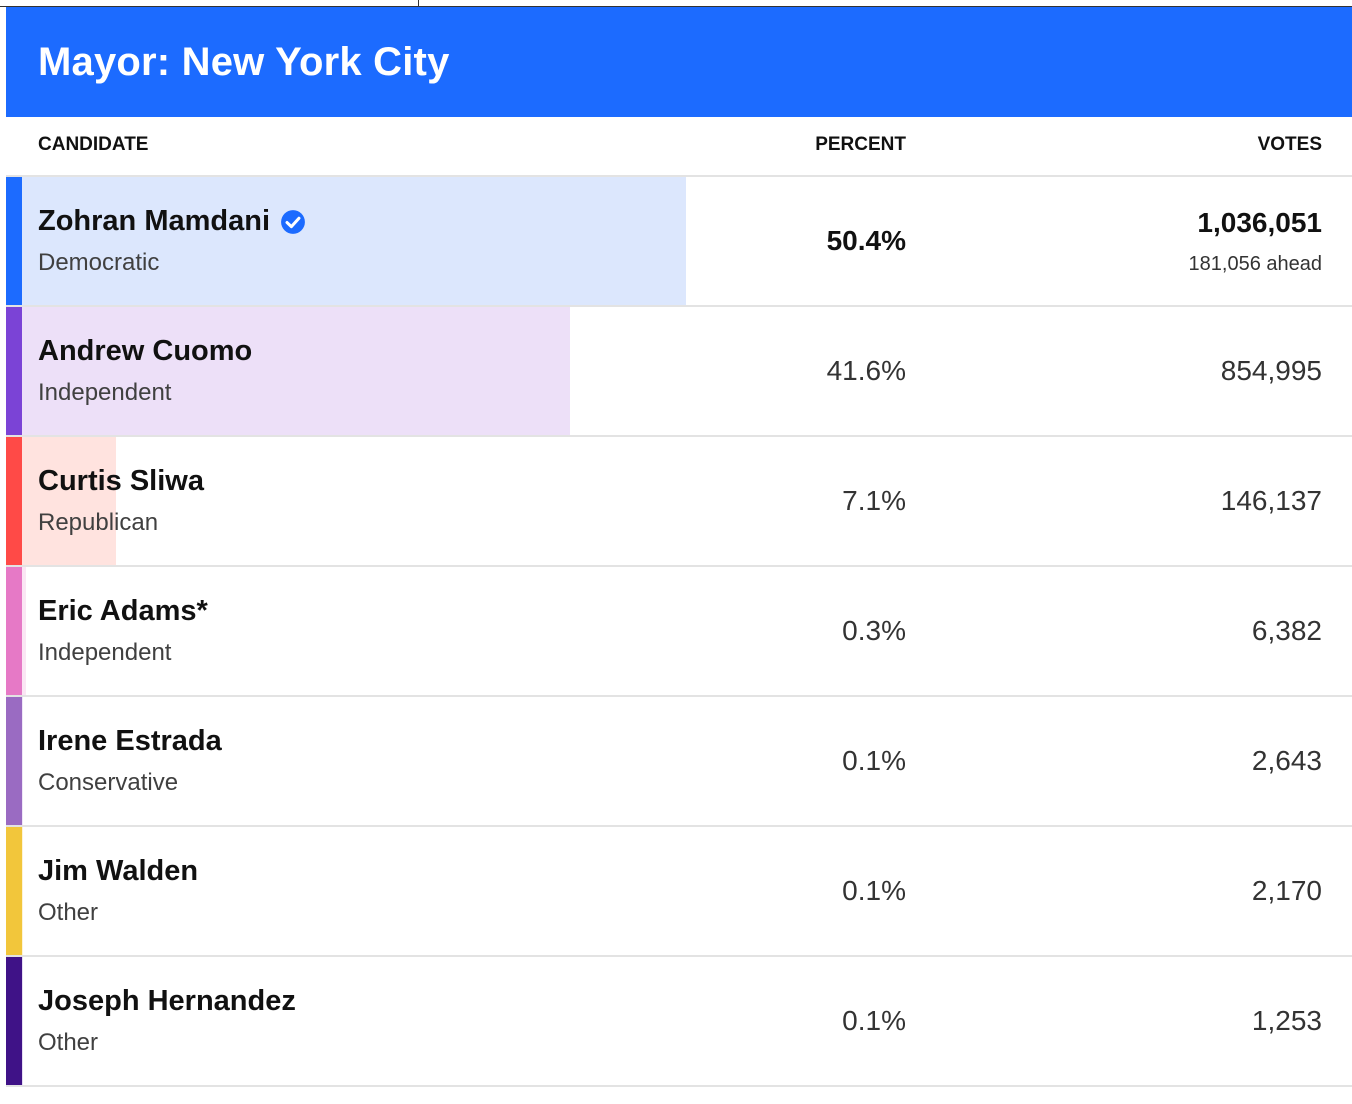  Describe the element at coordinates (679, 1022) in the screenshot. I see `candidate-row: Joseph Hernandez Other 0.1% 1,253` at that location.